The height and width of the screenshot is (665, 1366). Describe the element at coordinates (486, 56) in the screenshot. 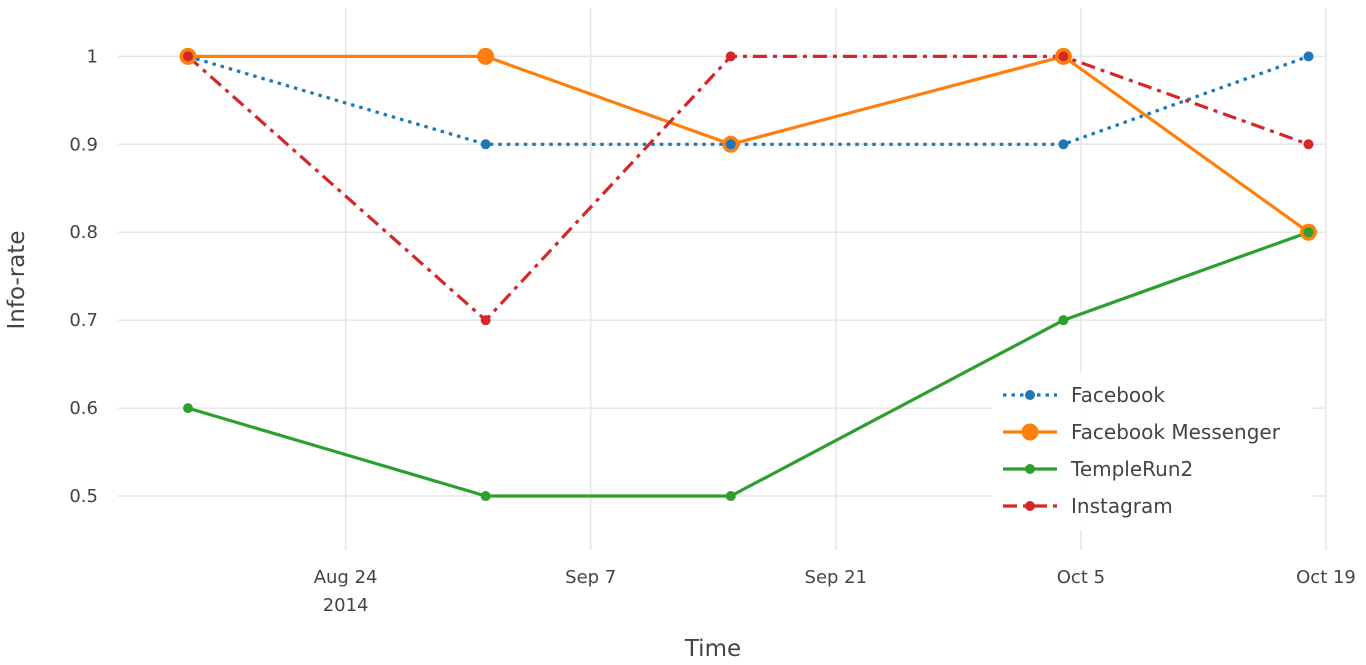

I see `data-point-facebook-messenger` at that location.